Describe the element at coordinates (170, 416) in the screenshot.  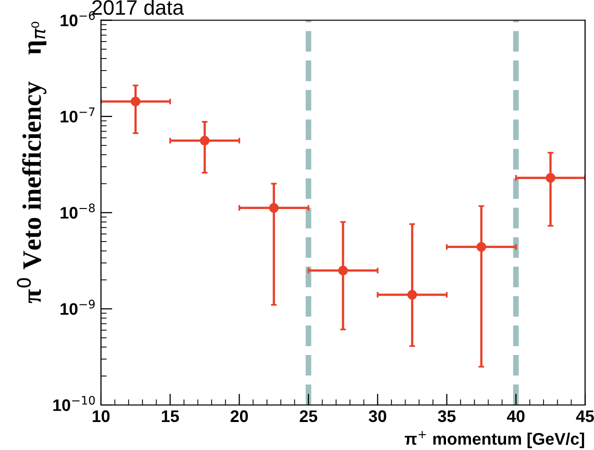
I see `x-tick-label: 15` at that location.